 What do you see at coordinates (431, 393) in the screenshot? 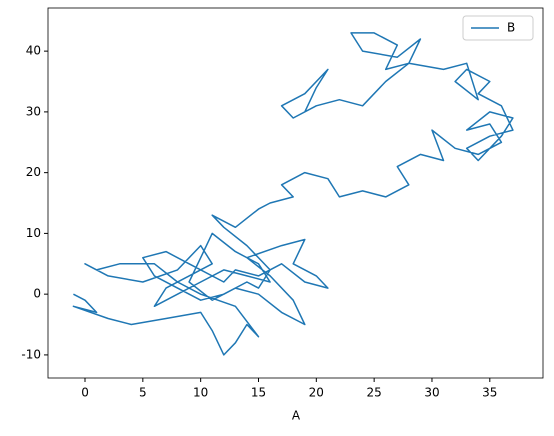
I see `x-tick-label: 30` at bounding box center [431, 393].